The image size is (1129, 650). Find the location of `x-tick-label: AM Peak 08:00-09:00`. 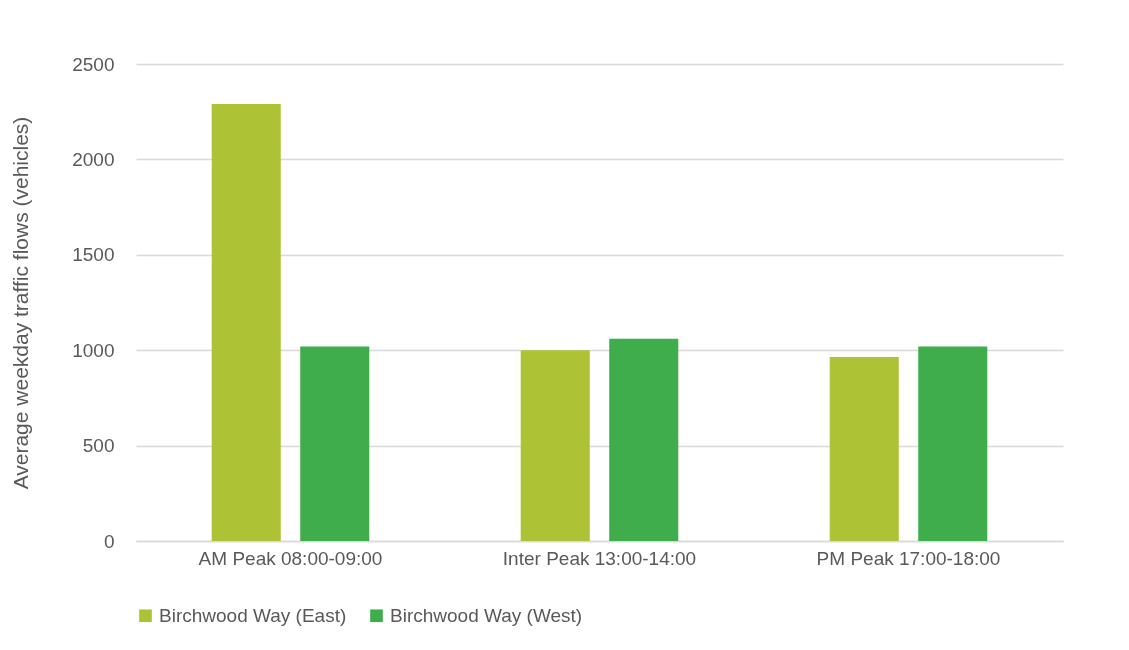

x-tick-label: AM Peak 08:00-09:00 is located at coordinates (290, 558).